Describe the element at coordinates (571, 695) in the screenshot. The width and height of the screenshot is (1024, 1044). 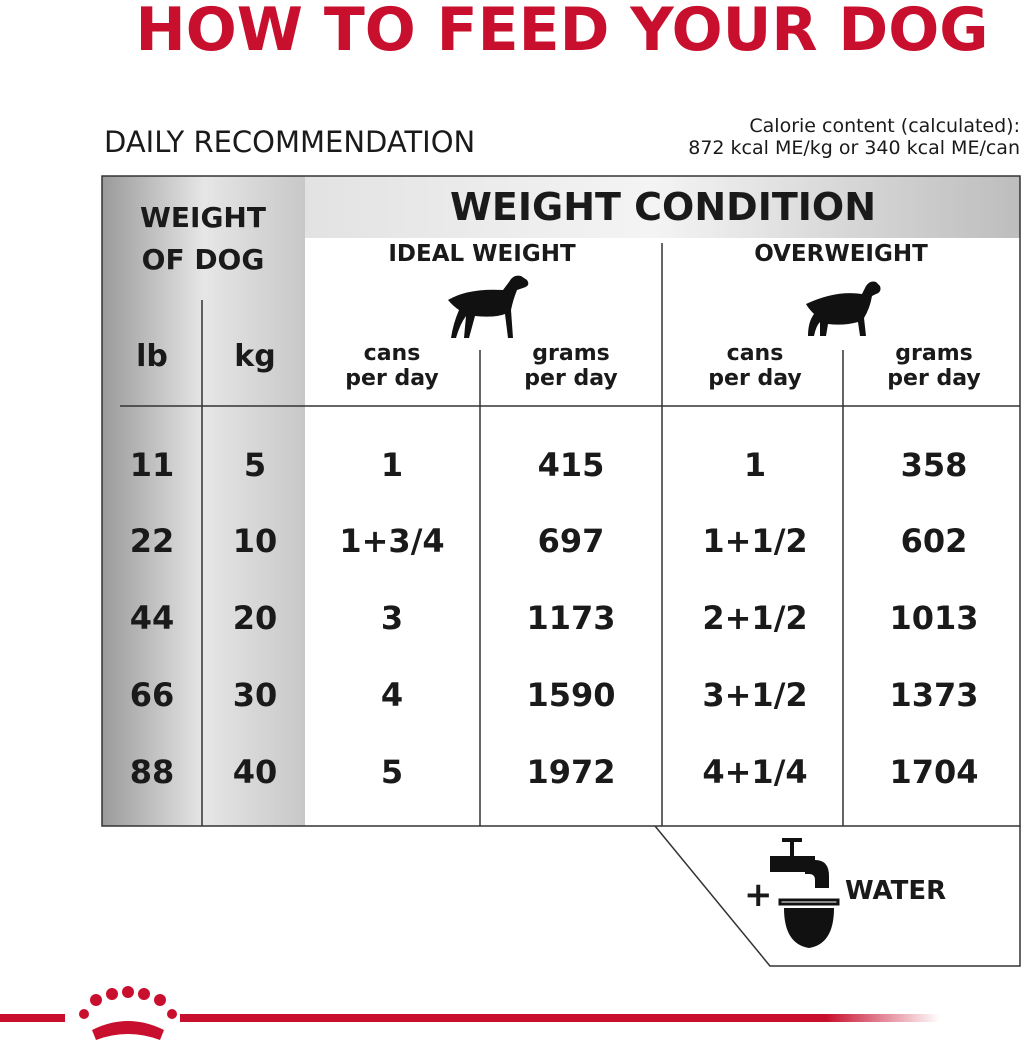
I see `cell: 1590` at that location.